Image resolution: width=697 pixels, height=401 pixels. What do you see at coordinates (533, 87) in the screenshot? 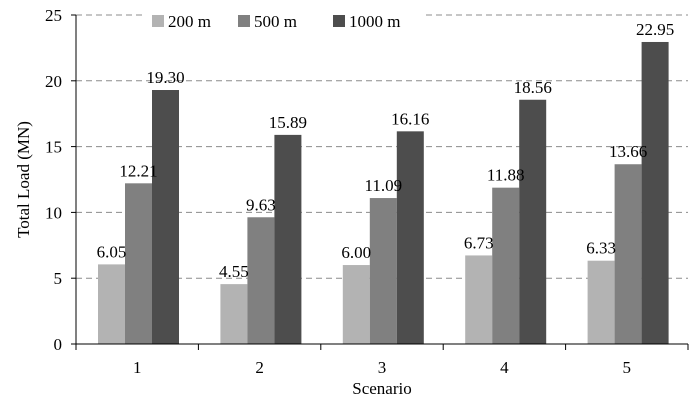
I see `data-label: 18.56` at bounding box center [533, 87].